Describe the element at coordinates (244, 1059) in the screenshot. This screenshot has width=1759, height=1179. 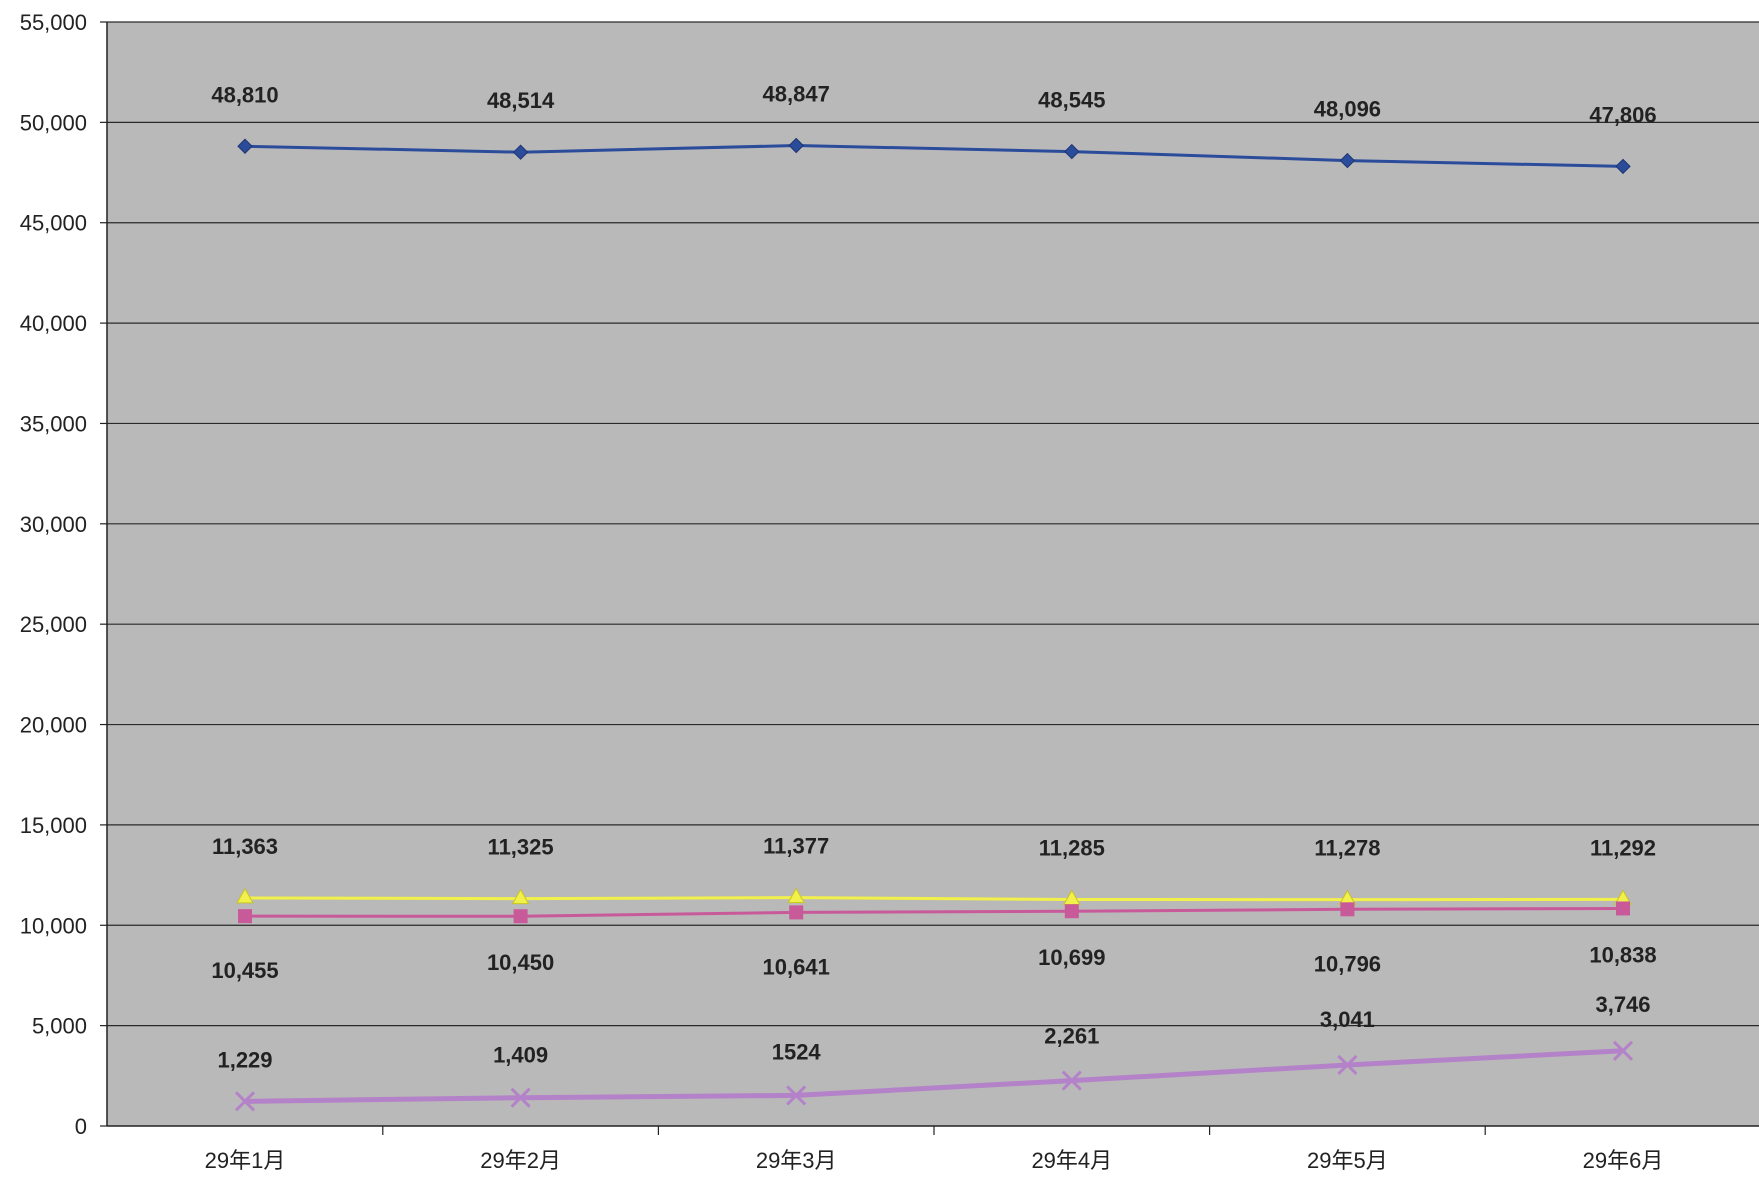
I see `data-label: 1,229` at that location.